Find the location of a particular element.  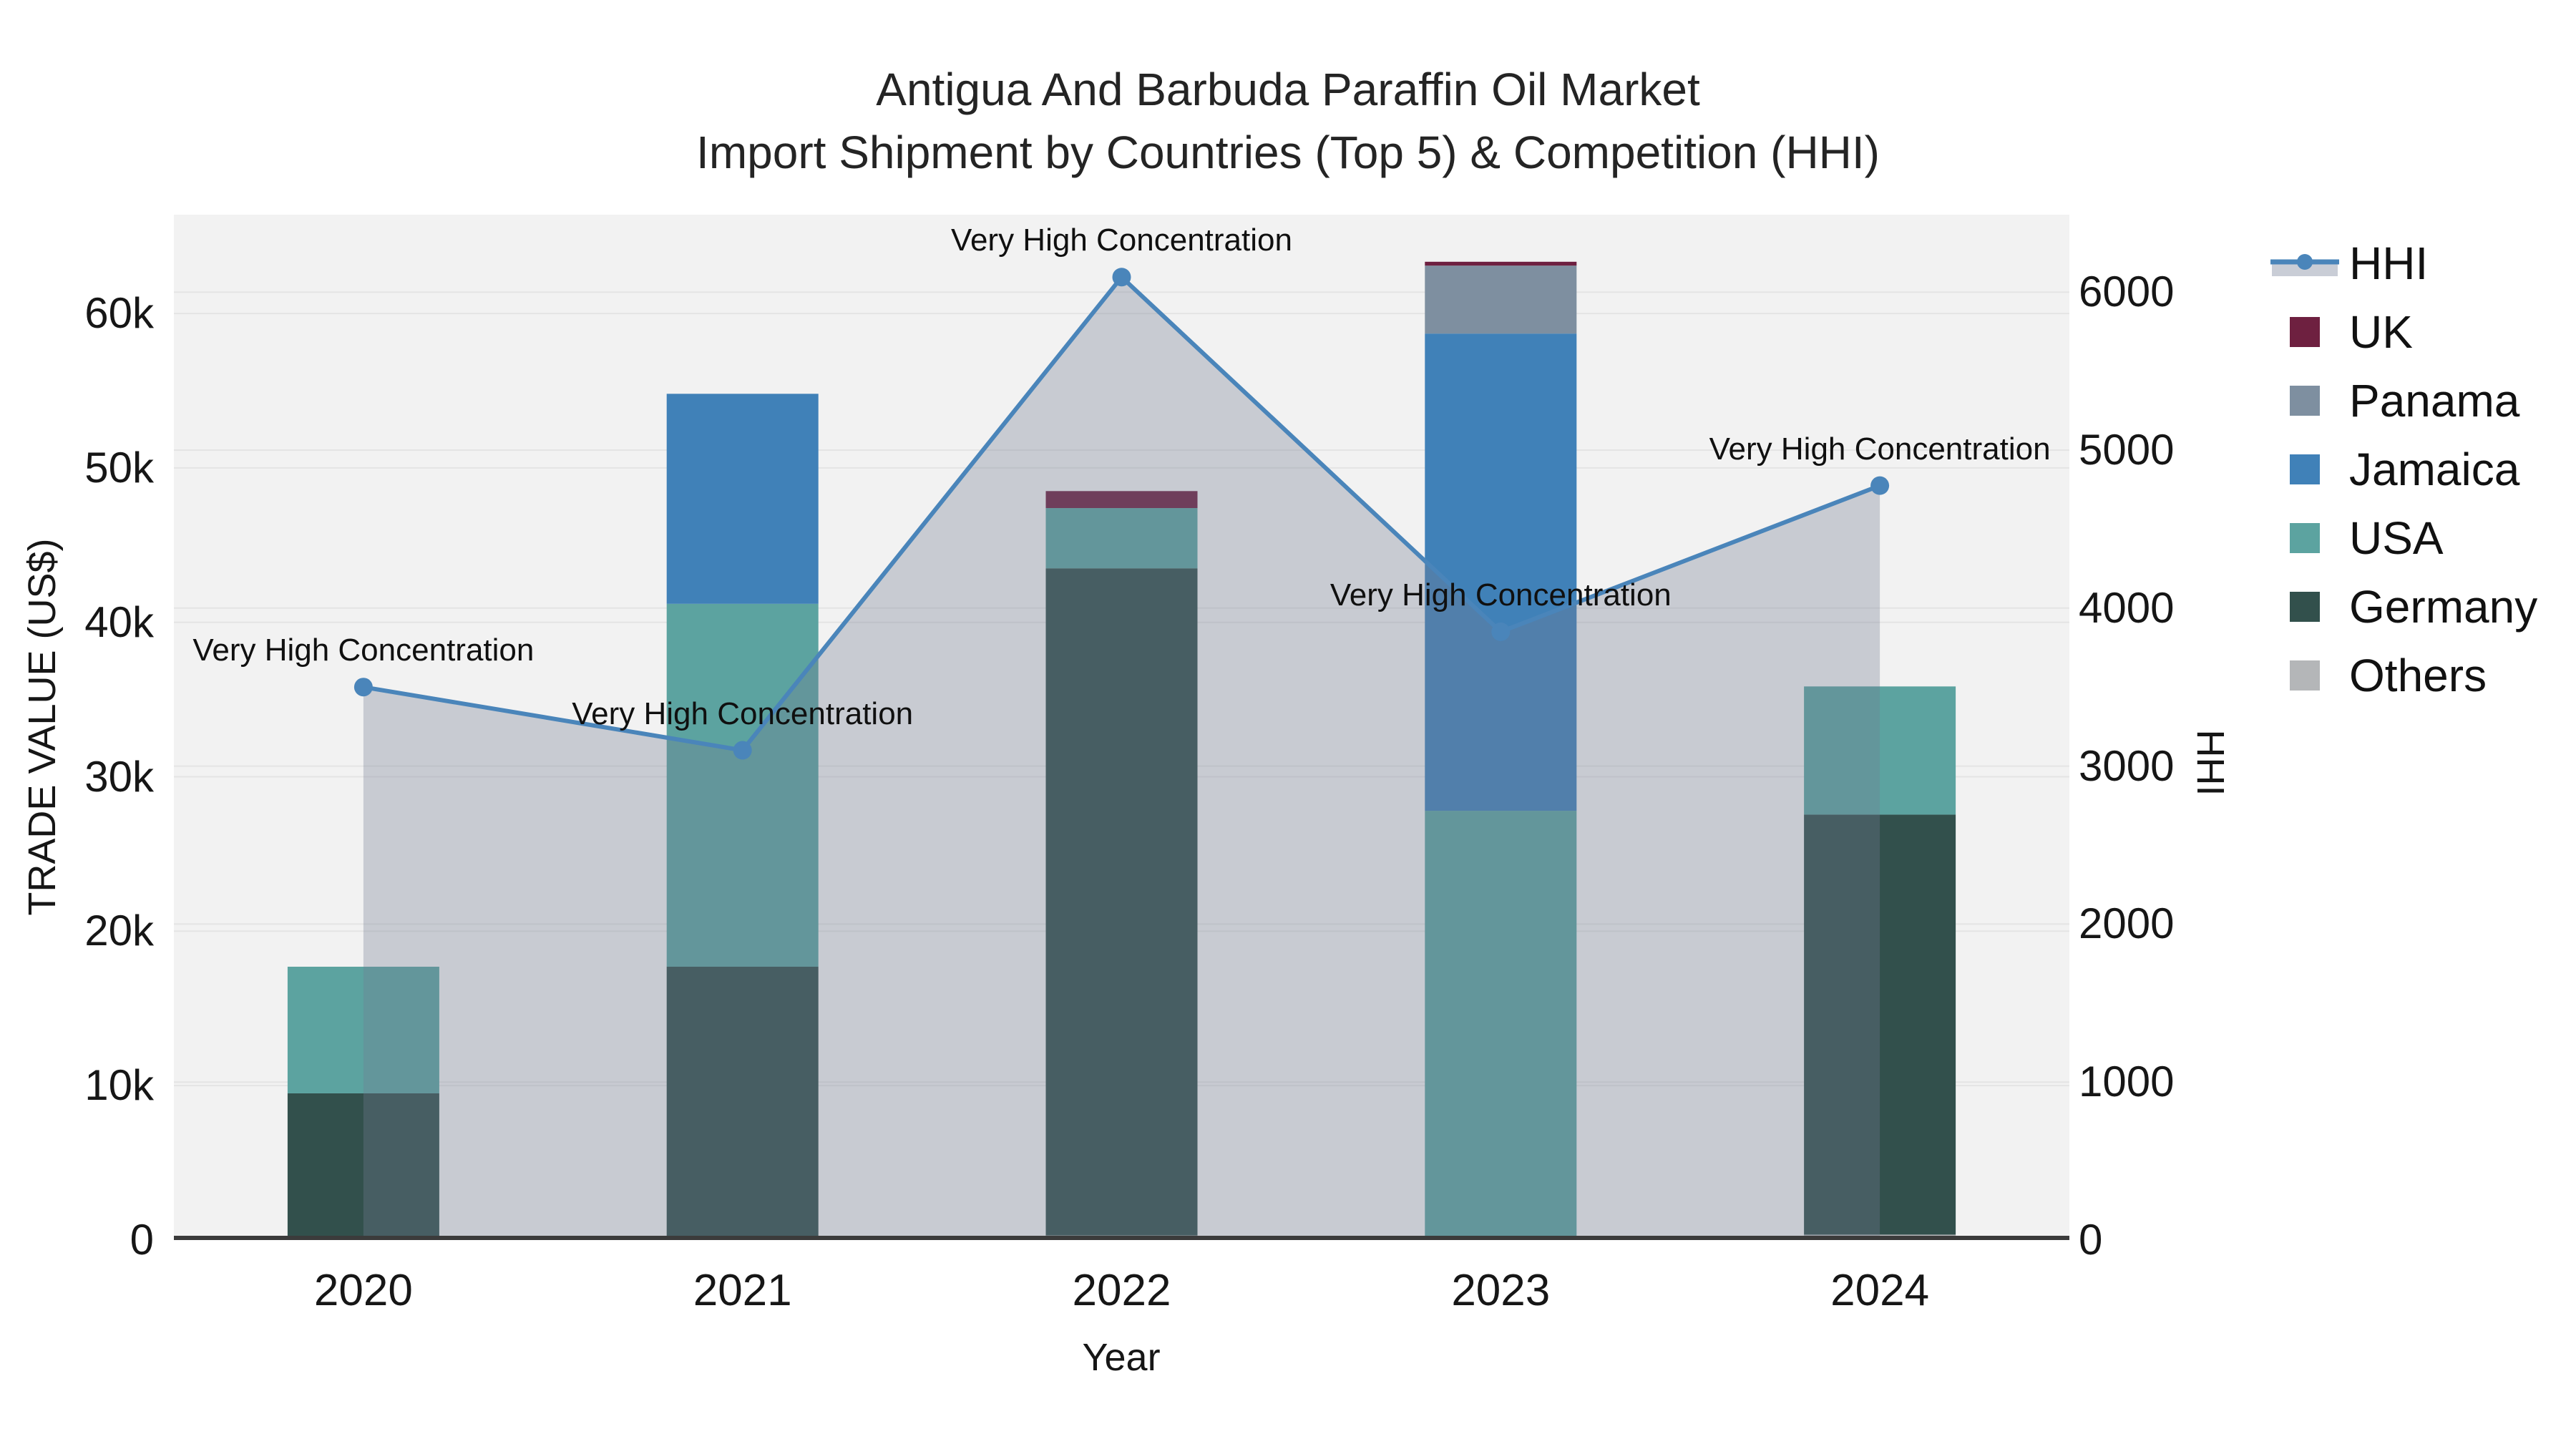

bar-segment-usa-2021 is located at coordinates (742, 785).